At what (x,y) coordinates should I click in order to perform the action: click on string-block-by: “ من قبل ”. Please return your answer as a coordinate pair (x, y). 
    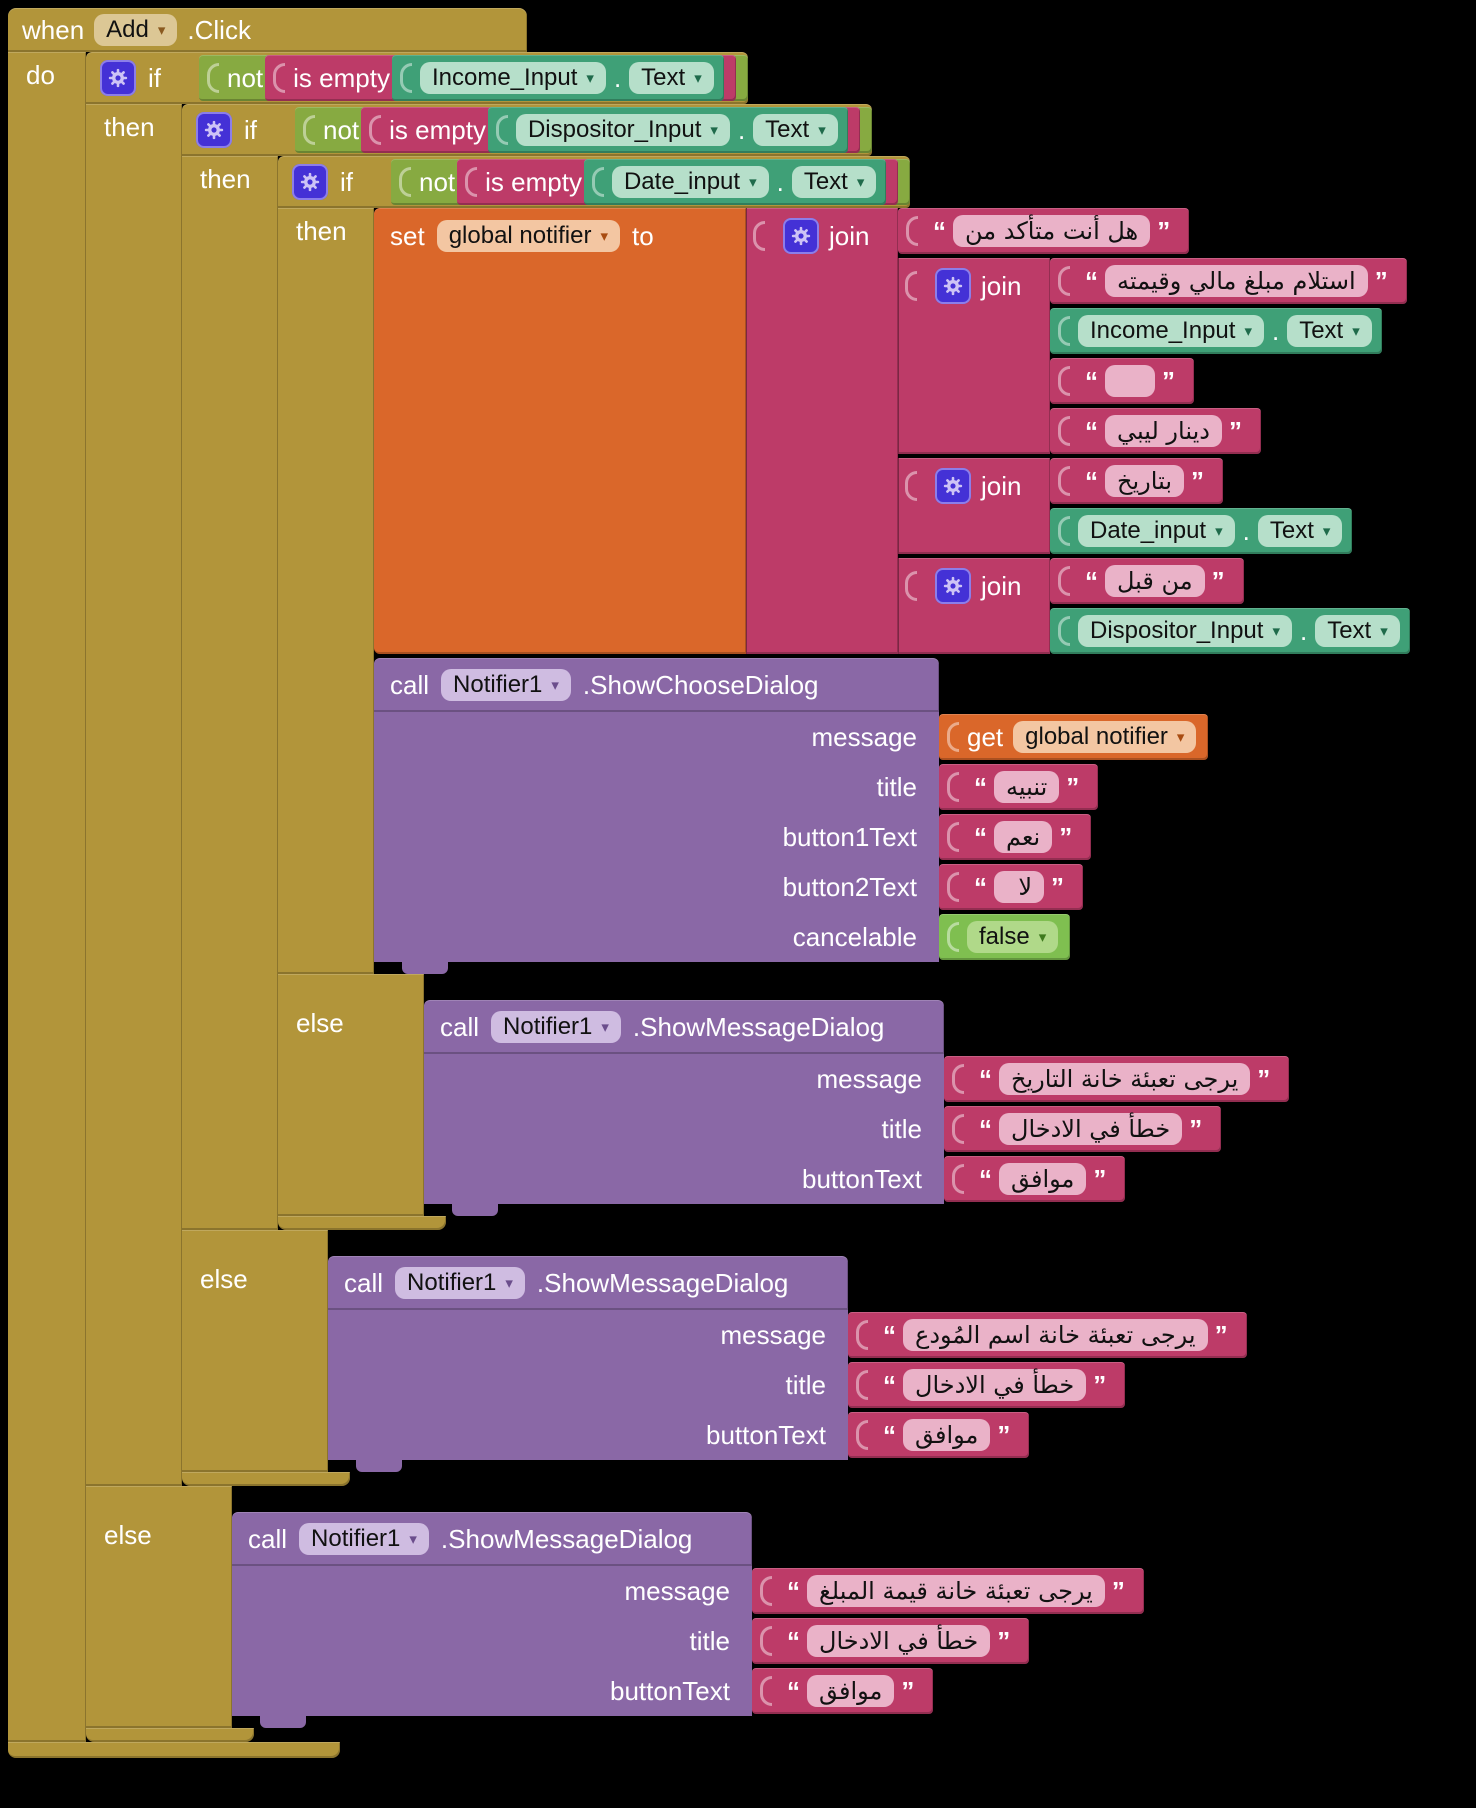
    Looking at the image, I should click on (1147, 581).